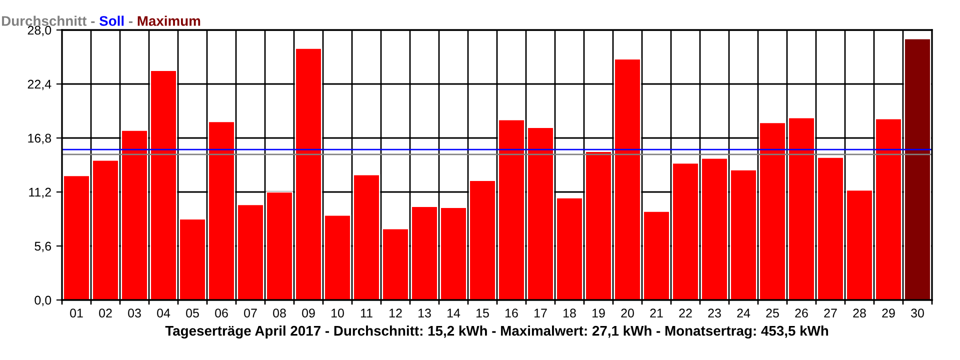  I want to click on x-tick-label: 11, so click(366, 313).